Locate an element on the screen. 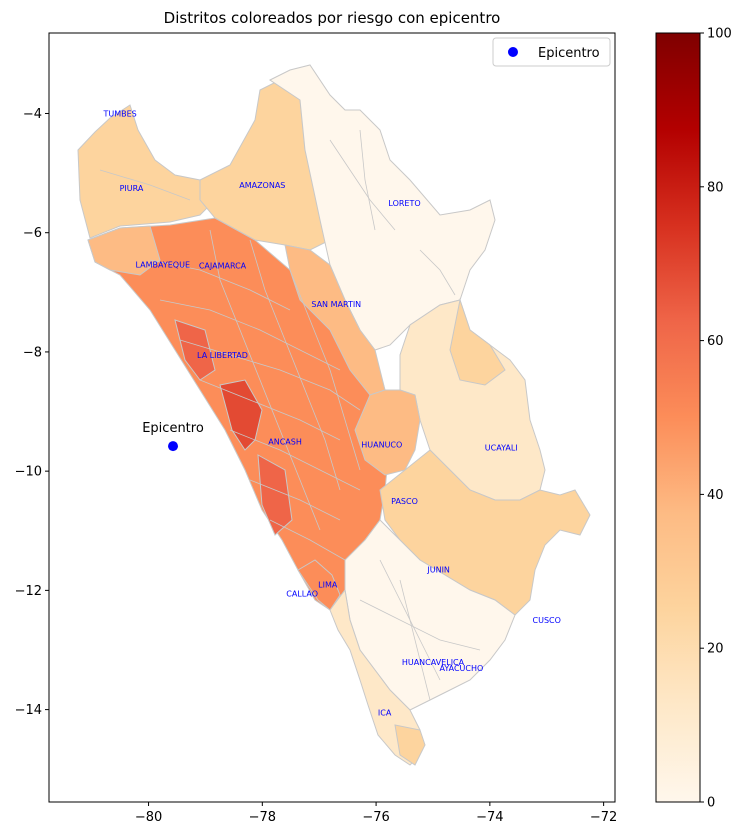 The image size is (739, 836). x-tick-label: −72 is located at coordinates (603, 817).